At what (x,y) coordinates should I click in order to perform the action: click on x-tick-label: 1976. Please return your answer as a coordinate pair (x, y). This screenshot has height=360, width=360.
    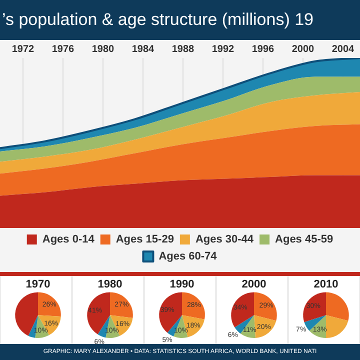
    Looking at the image, I should click on (63, 49).